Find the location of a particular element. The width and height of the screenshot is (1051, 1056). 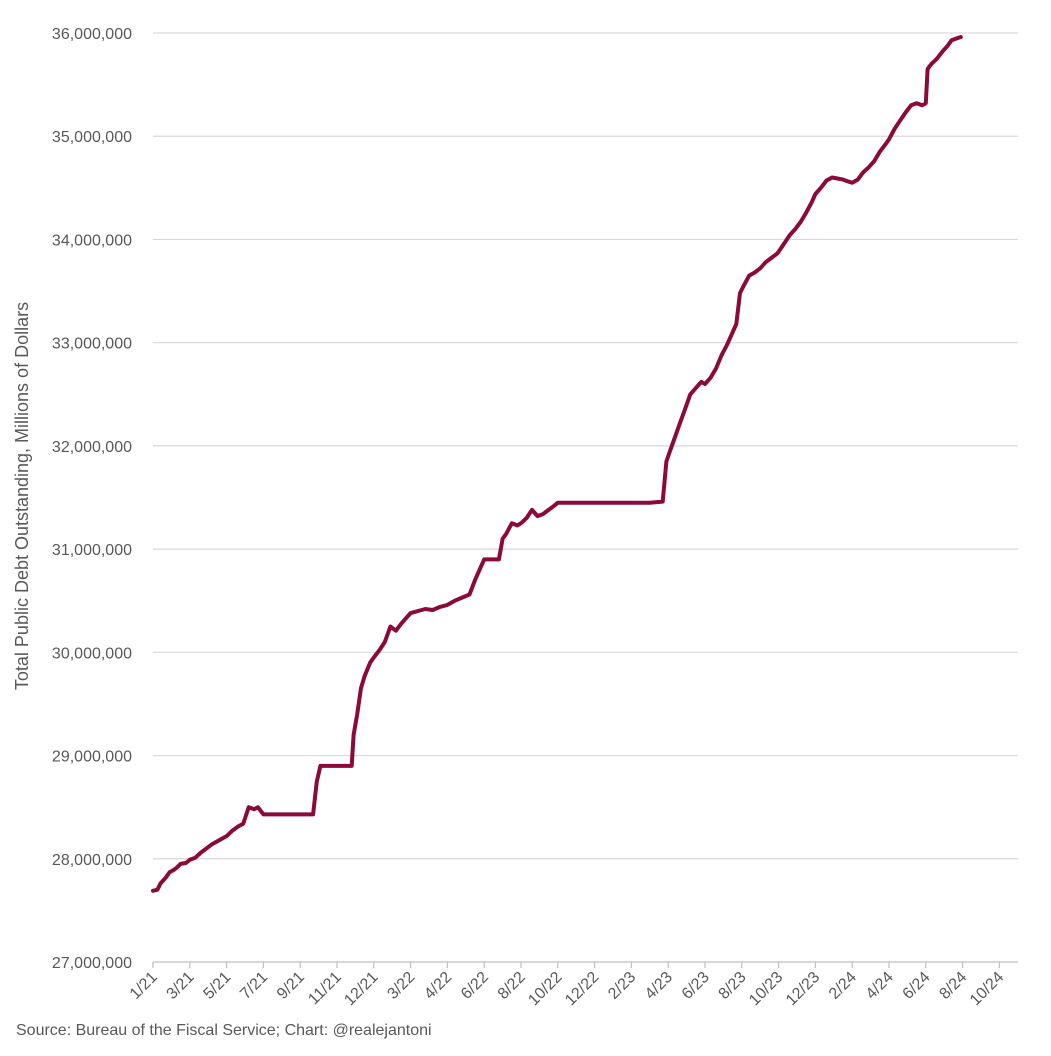

y-tick-label: 29,000,000 is located at coordinates (92, 757).